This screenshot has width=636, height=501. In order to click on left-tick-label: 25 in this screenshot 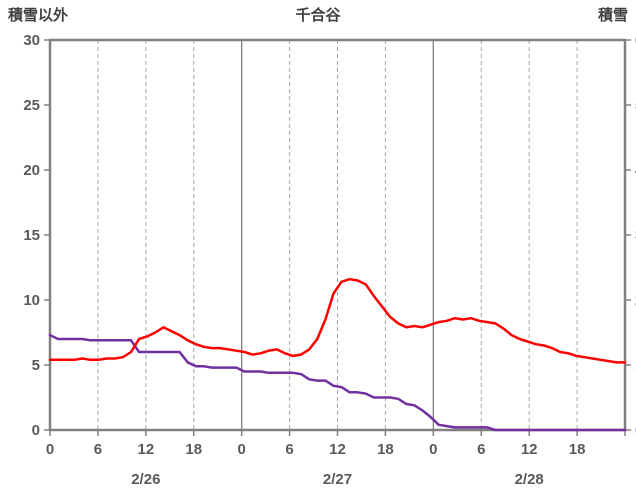, I will do `click(31, 105)`.